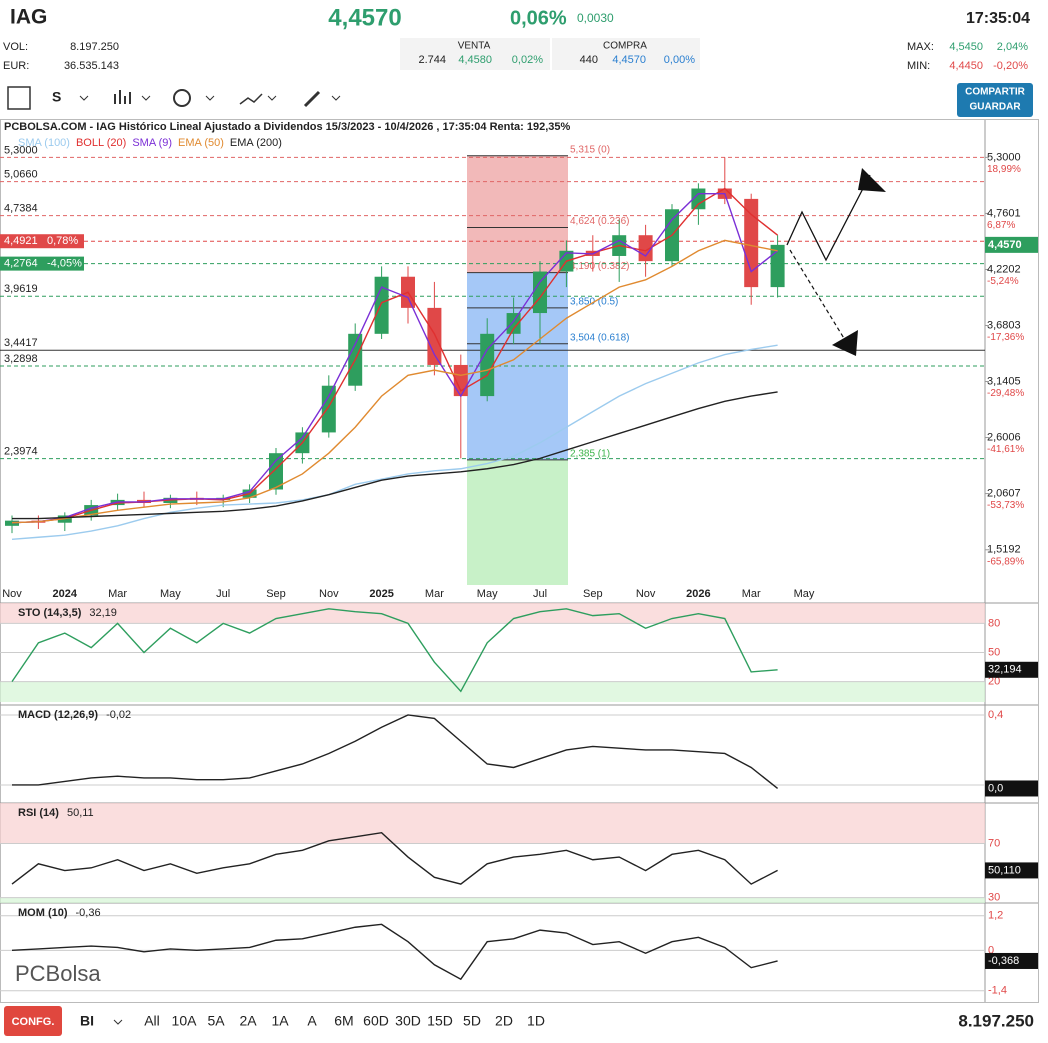  I want to click on draw-icon, so click(312, 99).